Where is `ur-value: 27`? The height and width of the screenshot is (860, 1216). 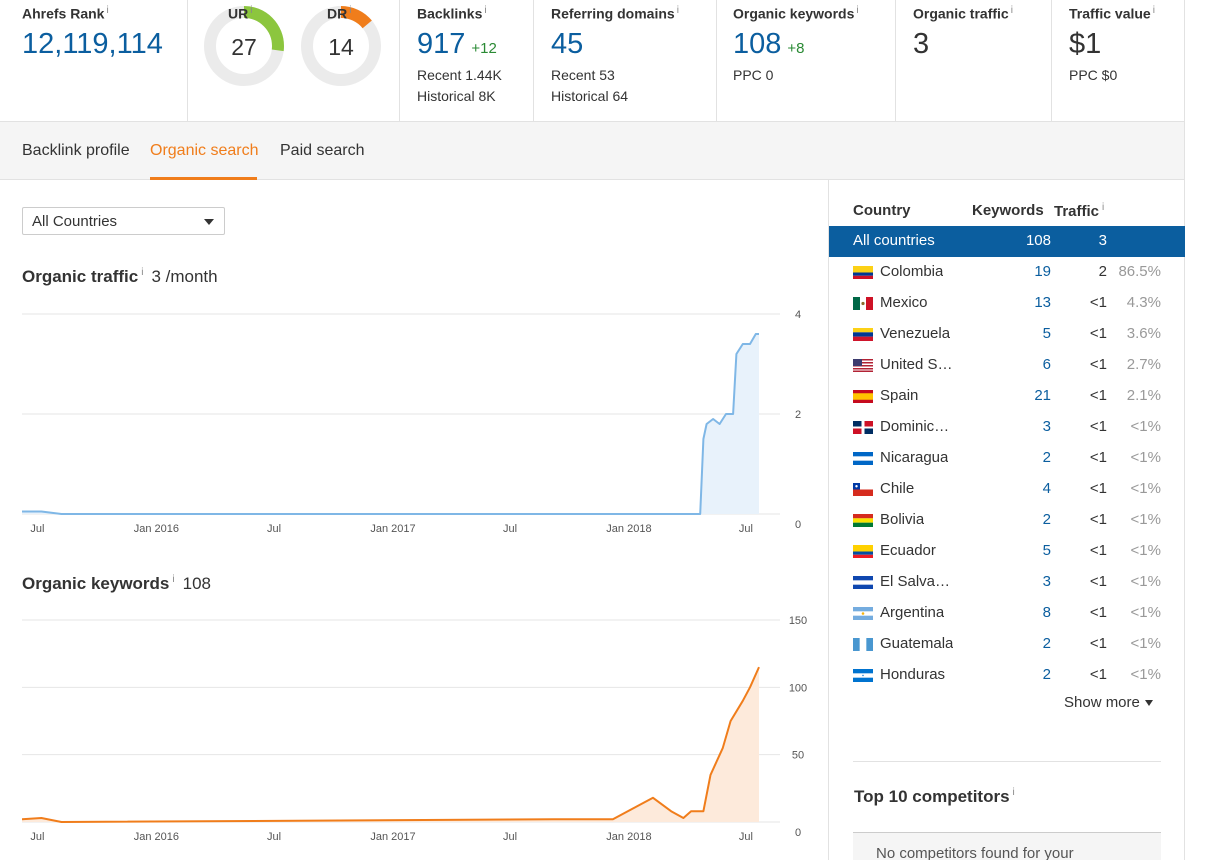
ur-value: 27 is located at coordinates (244, 47).